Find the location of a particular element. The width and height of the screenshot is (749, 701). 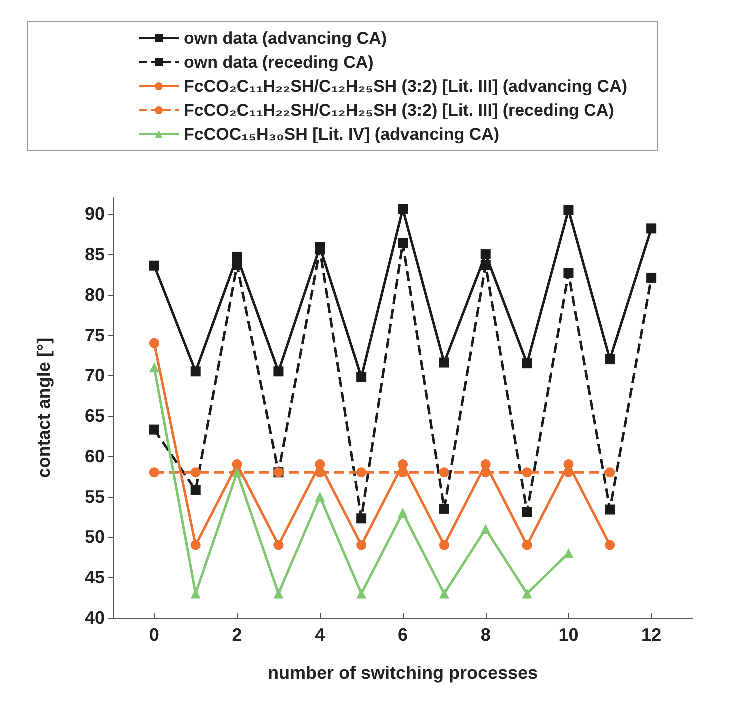

legend-label: FcCOC₁₅H₃₀SH [Lit. IV] (advancing CA) is located at coordinates (342, 134).